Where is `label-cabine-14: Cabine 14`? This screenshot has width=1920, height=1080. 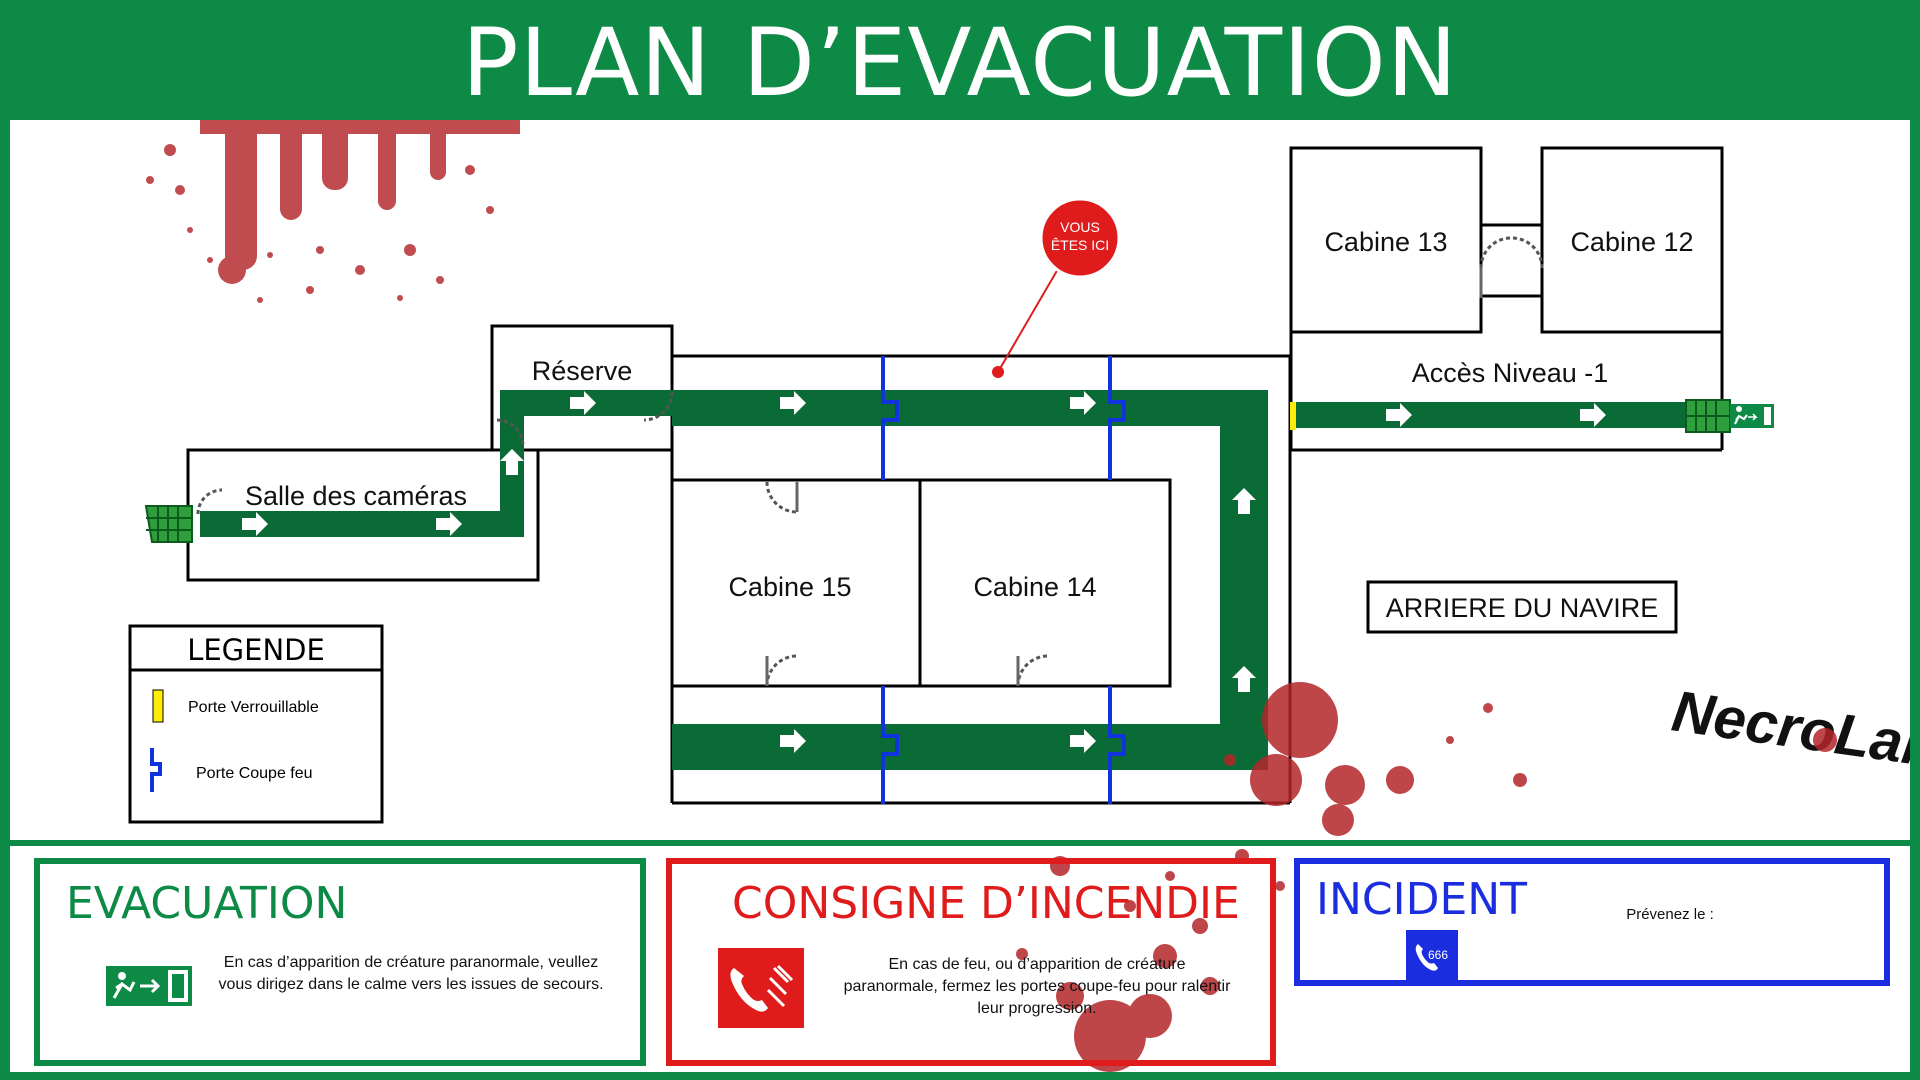 label-cabine-14: Cabine 14 is located at coordinates (1034, 587).